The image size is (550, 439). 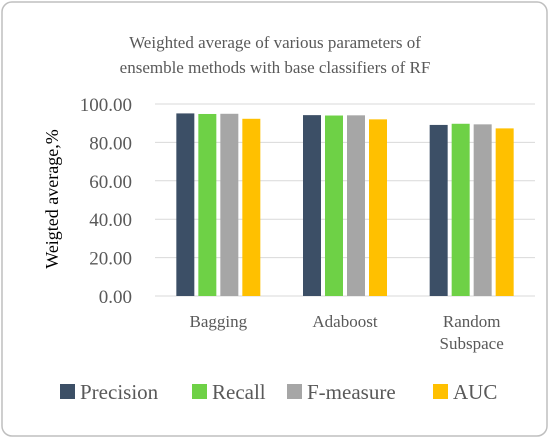 I want to click on category-label: Subspace, so click(x=472, y=343).